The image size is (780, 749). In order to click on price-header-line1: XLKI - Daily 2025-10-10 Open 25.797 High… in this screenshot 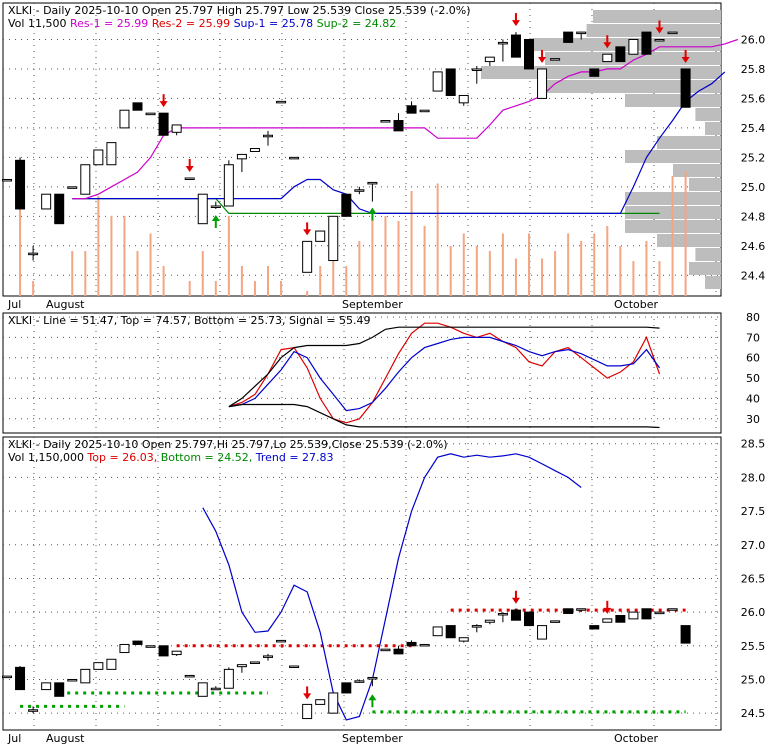, I will do `click(239, 10)`.